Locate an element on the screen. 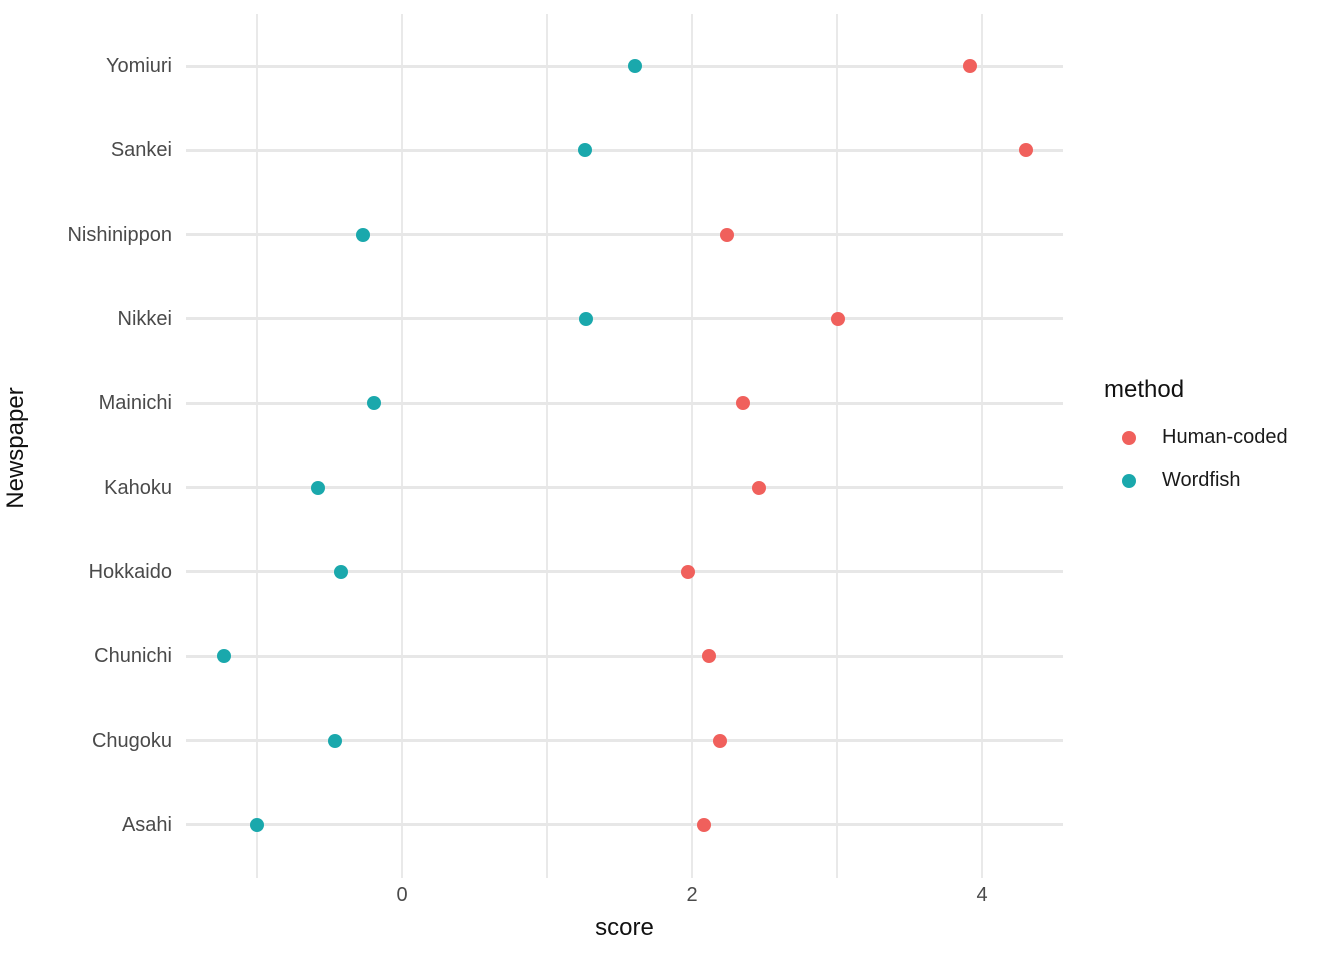 The height and width of the screenshot is (960, 1344). y-tick-label: Yomiuri is located at coordinates (139, 66).